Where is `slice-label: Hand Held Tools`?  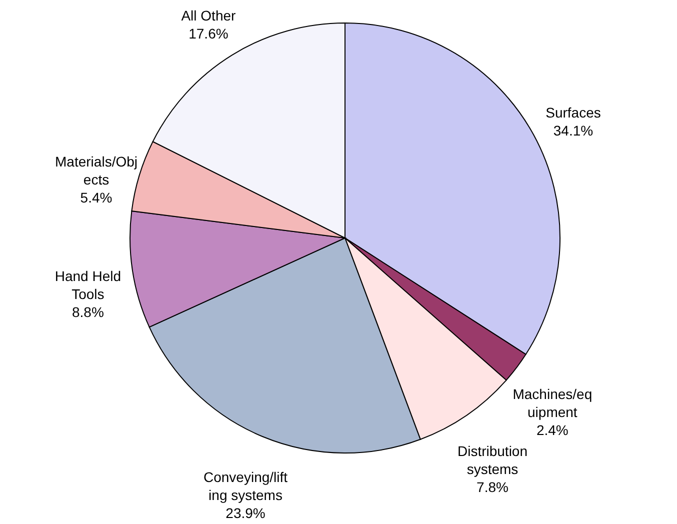
slice-label: Hand Held Tools is located at coordinates (88, 285).